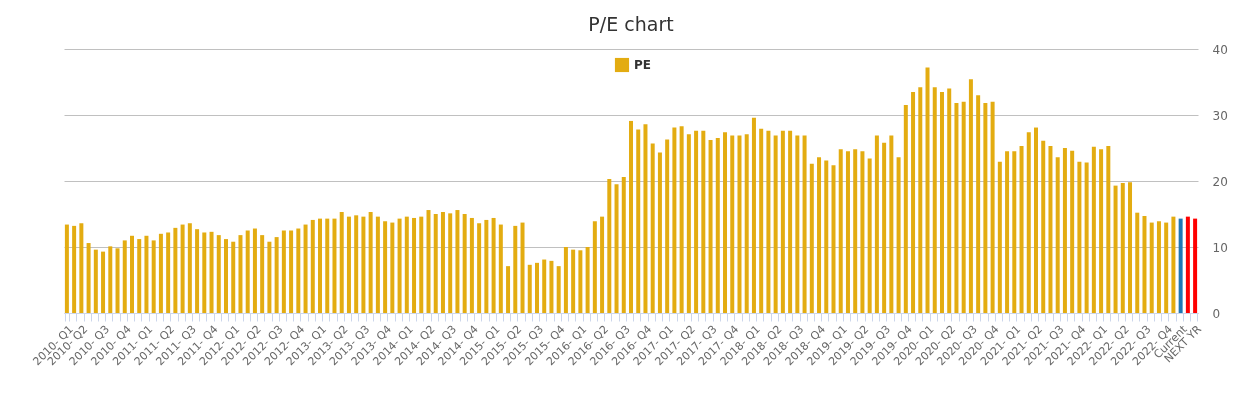 This screenshot has height=406, width=1248. What do you see at coordinates (1216, 313) in the screenshot?
I see `y-tick-label: 0` at bounding box center [1216, 313].